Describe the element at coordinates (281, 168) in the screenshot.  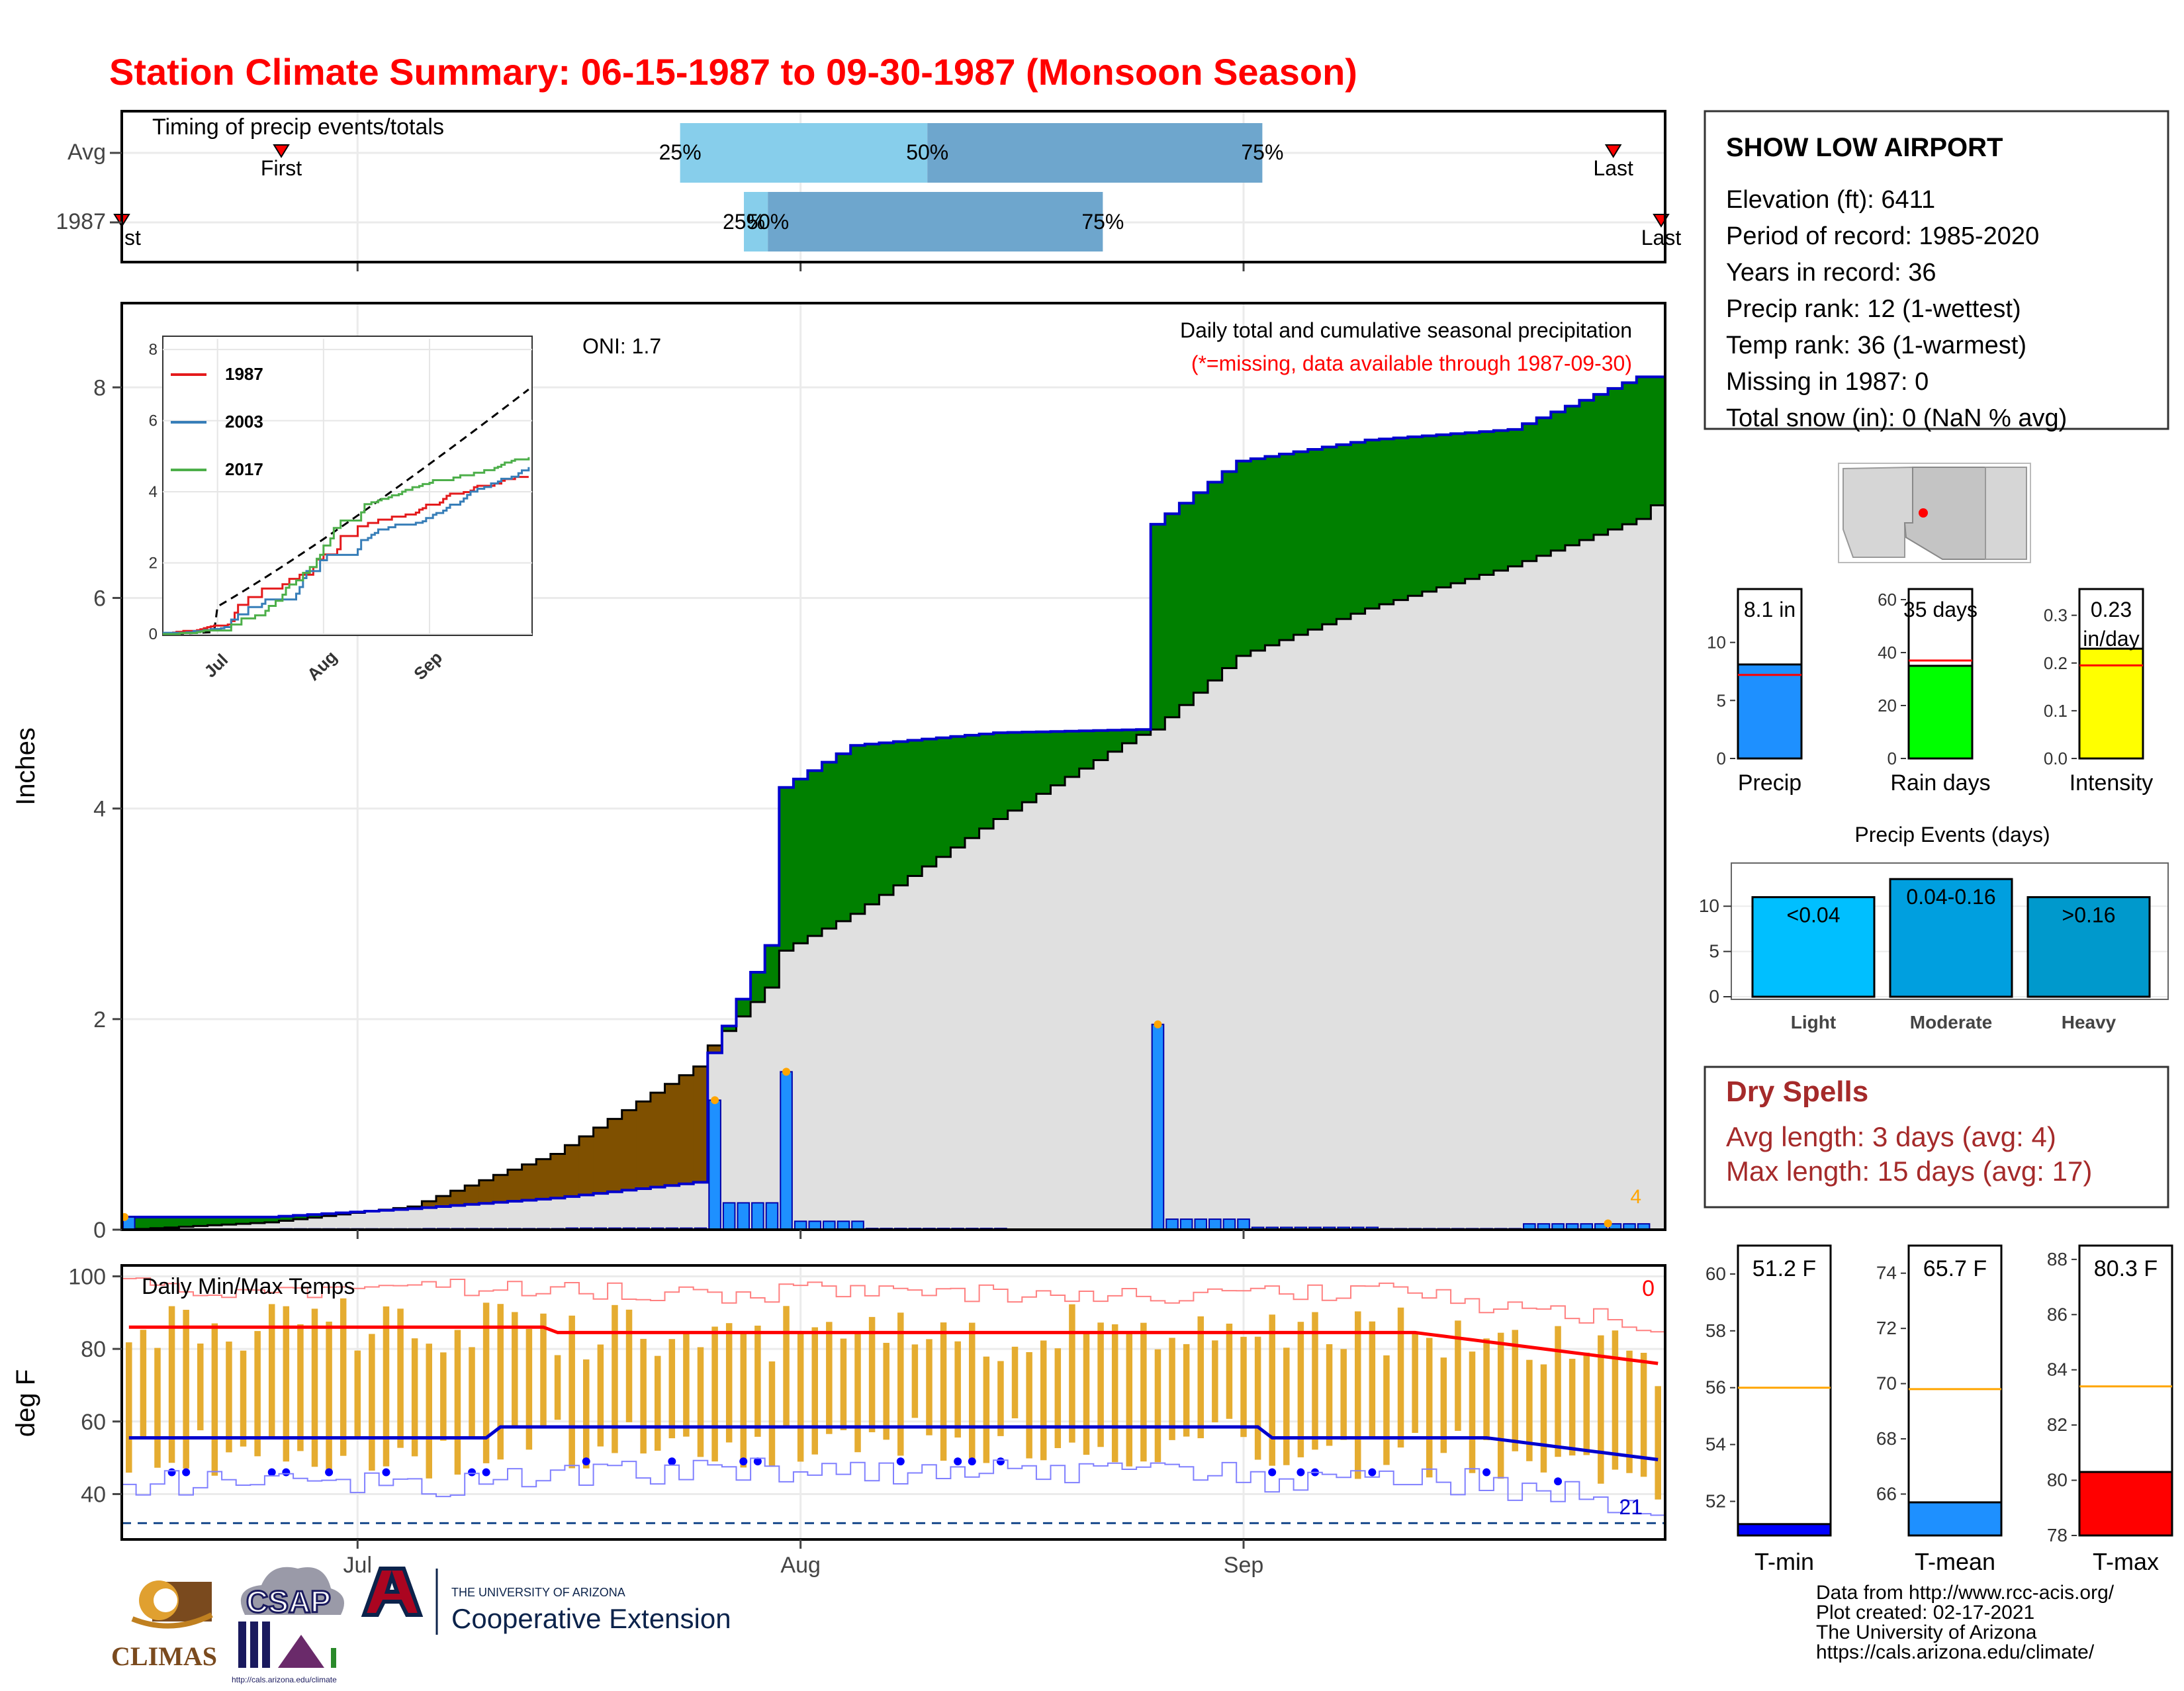
I see `first-event-label: First` at that location.